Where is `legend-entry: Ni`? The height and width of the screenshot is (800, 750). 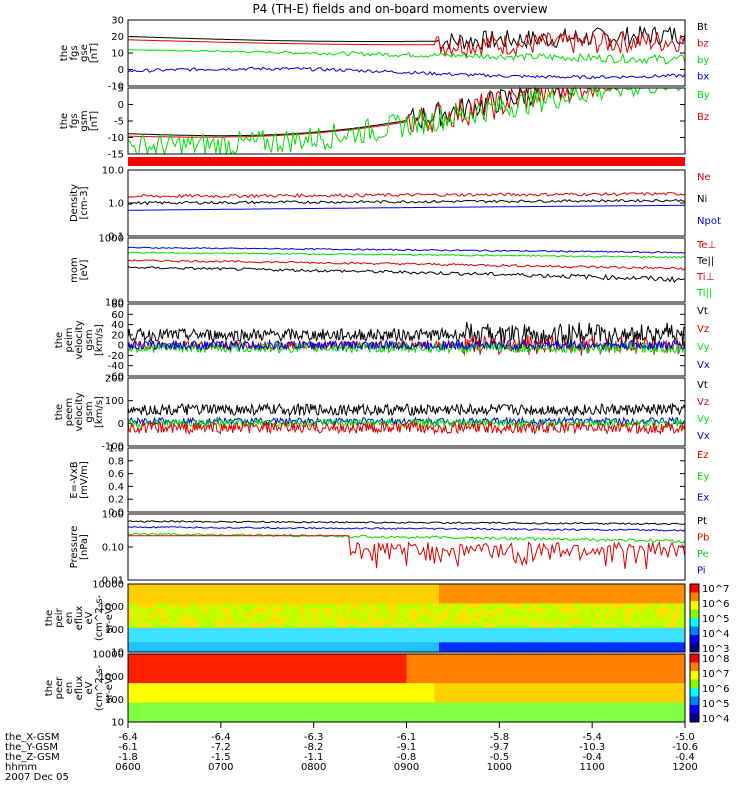
legend-entry: Ni is located at coordinates (702, 199).